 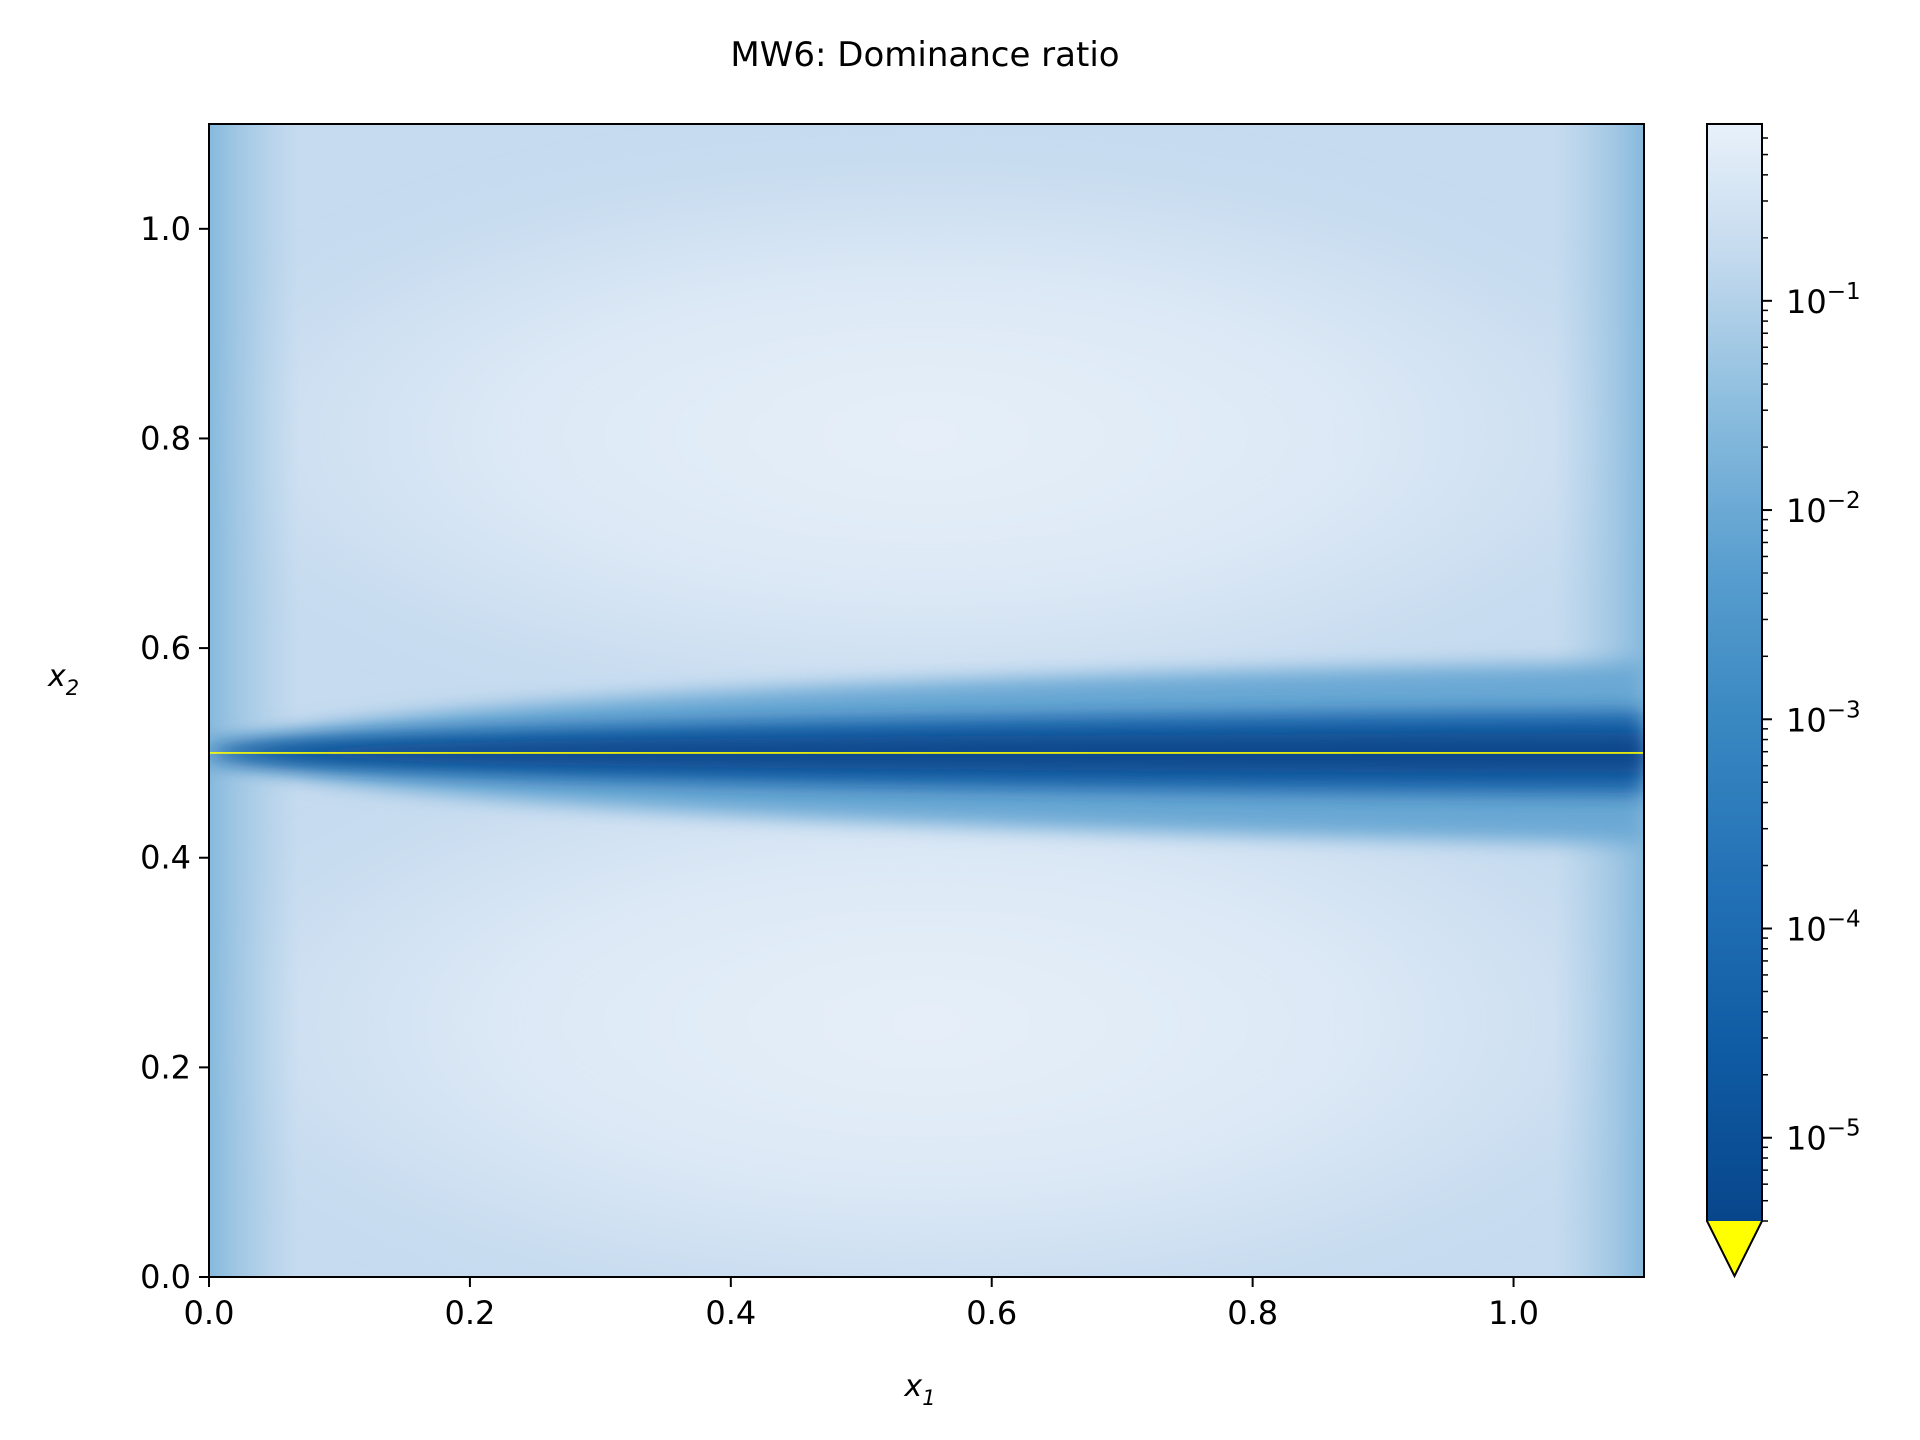 What do you see at coordinates (1844, 501) in the screenshot?
I see `colorbar-tick-exponent: −2` at bounding box center [1844, 501].